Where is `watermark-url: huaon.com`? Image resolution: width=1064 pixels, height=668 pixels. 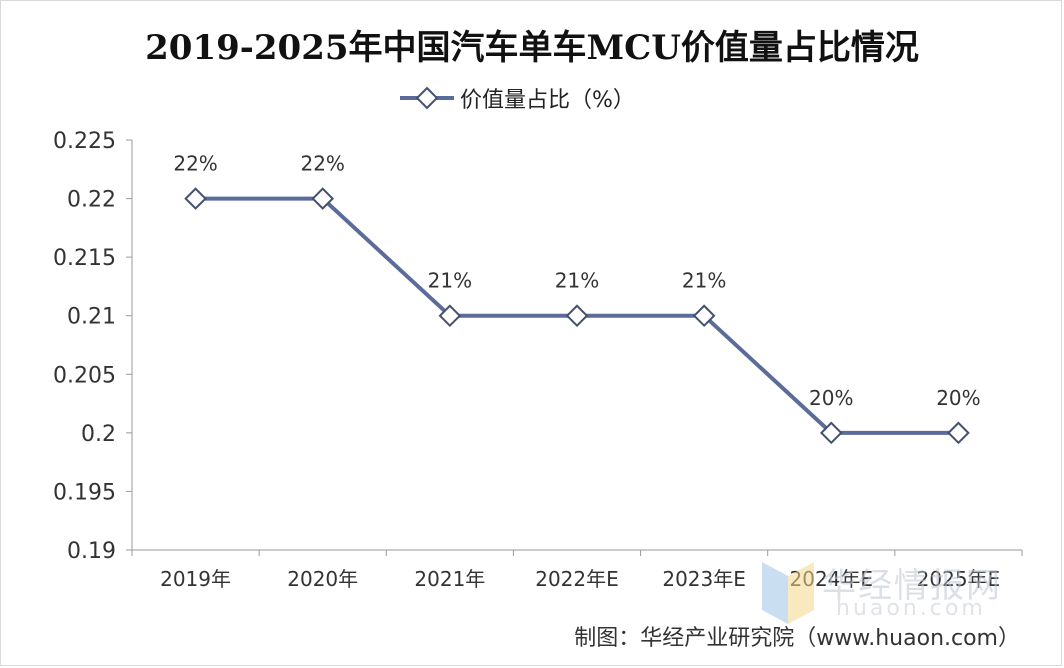
watermark-url: huaon.com is located at coordinates (911, 608).